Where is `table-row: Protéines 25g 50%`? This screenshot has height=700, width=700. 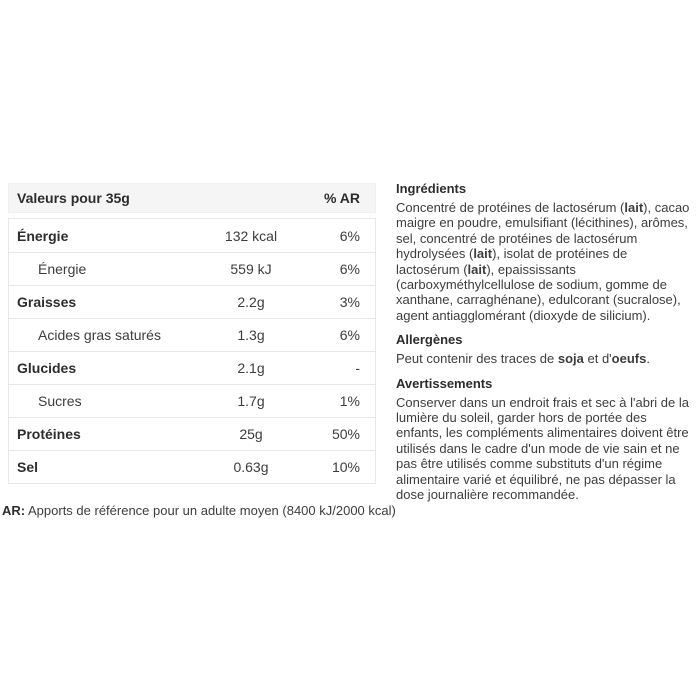 table-row: Protéines 25g 50% is located at coordinates (192, 433).